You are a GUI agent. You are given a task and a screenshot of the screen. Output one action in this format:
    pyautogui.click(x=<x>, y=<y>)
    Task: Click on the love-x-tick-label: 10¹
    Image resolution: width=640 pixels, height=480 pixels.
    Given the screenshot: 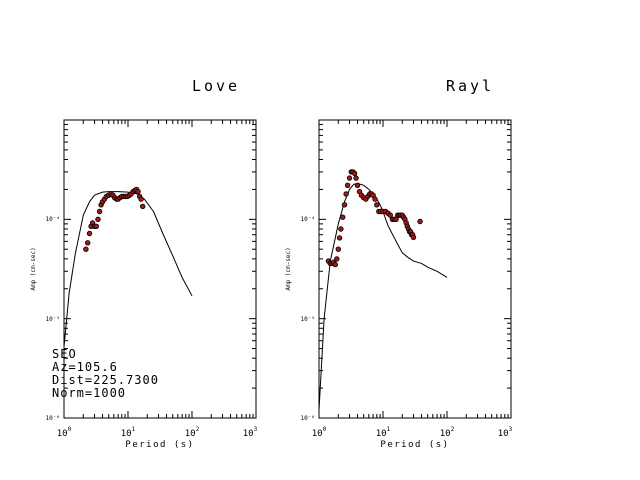 What is the action you would take?
    pyautogui.click(x=128, y=432)
    